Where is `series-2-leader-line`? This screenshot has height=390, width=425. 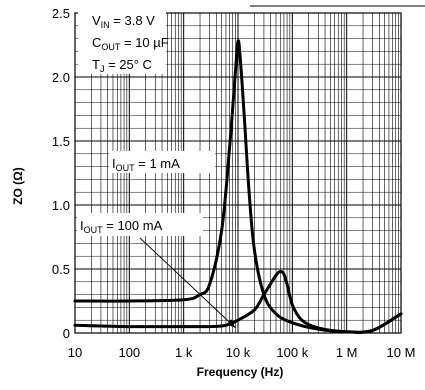 series-2-leader-line is located at coordinates (187, 283).